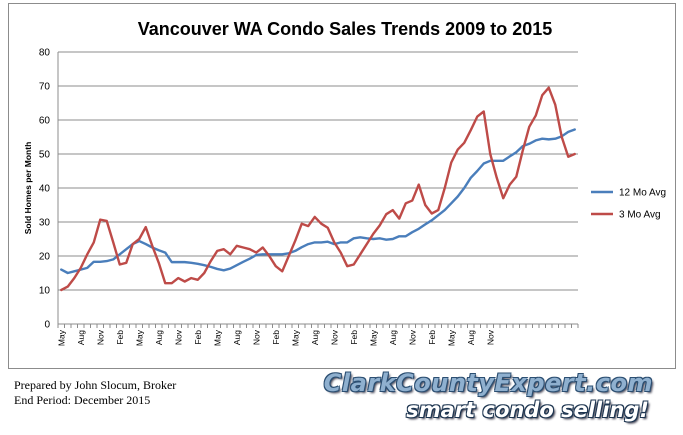 This screenshot has height=435, width=683. What do you see at coordinates (527, 410) in the screenshot?
I see `brand-tagline-text: smart condo selling!` at bounding box center [527, 410].